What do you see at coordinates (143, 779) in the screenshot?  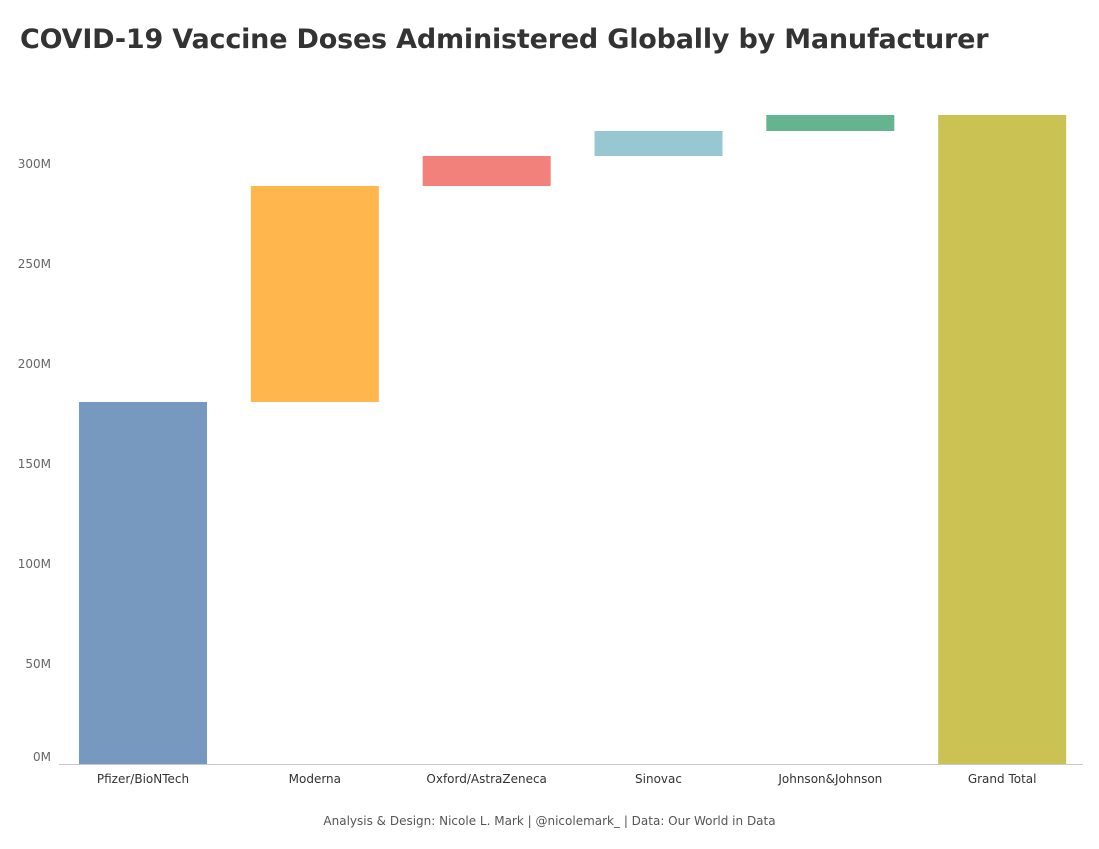 I see `x-tick-label: Pfizer/BioNTech` at bounding box center [143, 779].